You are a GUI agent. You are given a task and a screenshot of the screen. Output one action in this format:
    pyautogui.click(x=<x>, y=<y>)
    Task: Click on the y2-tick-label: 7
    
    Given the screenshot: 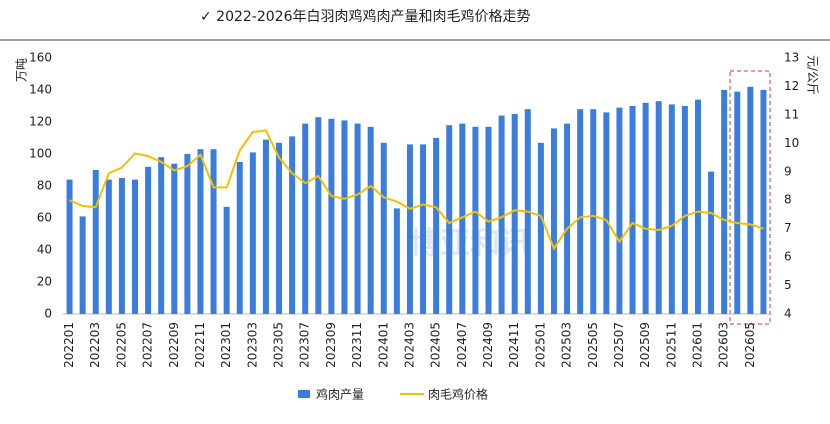 What is the action you would take?
    pyautogui.click(x=788, y=228)
    